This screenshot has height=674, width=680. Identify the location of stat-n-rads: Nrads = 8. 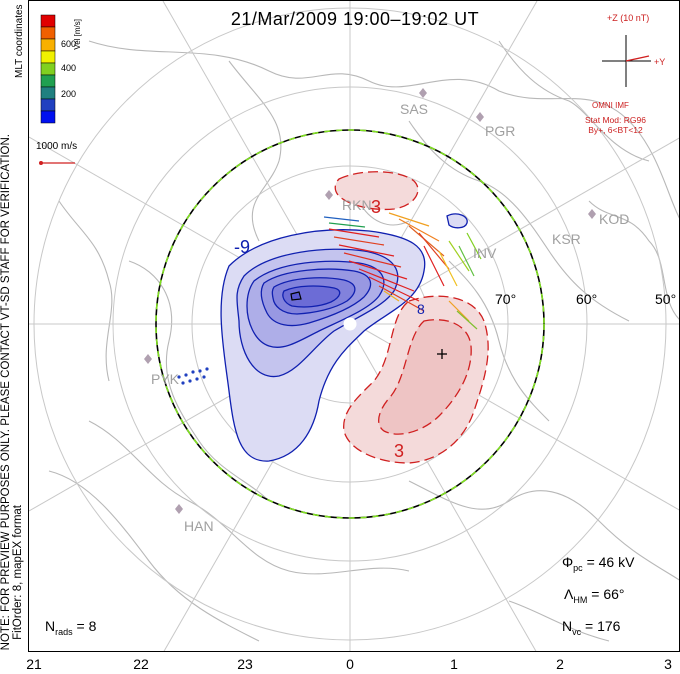
(70, 627).